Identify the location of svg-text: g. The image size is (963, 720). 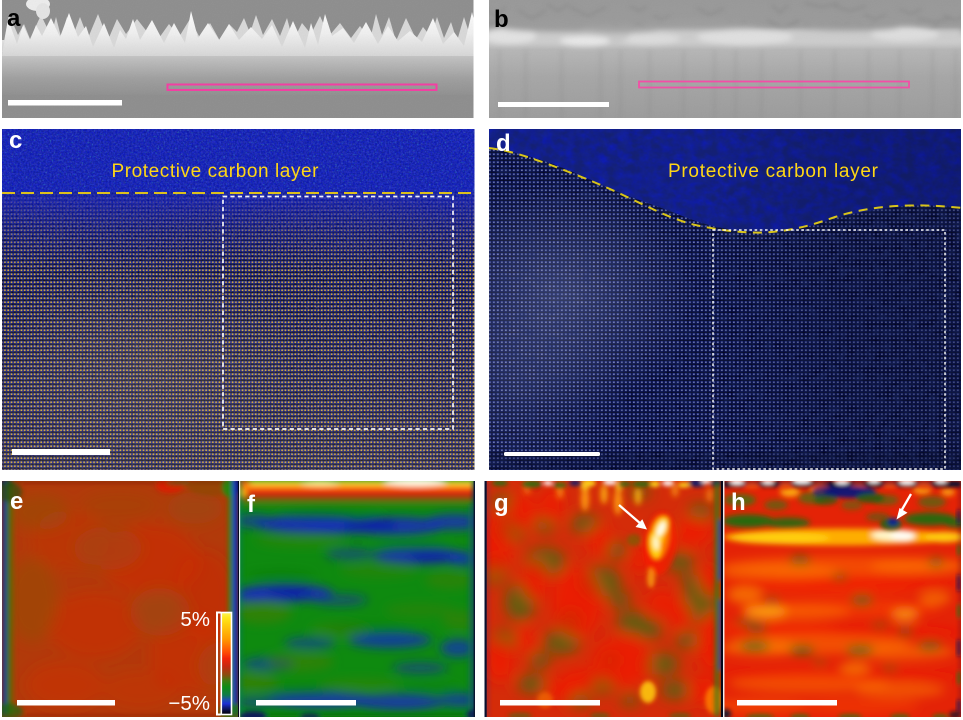
(501, 503).